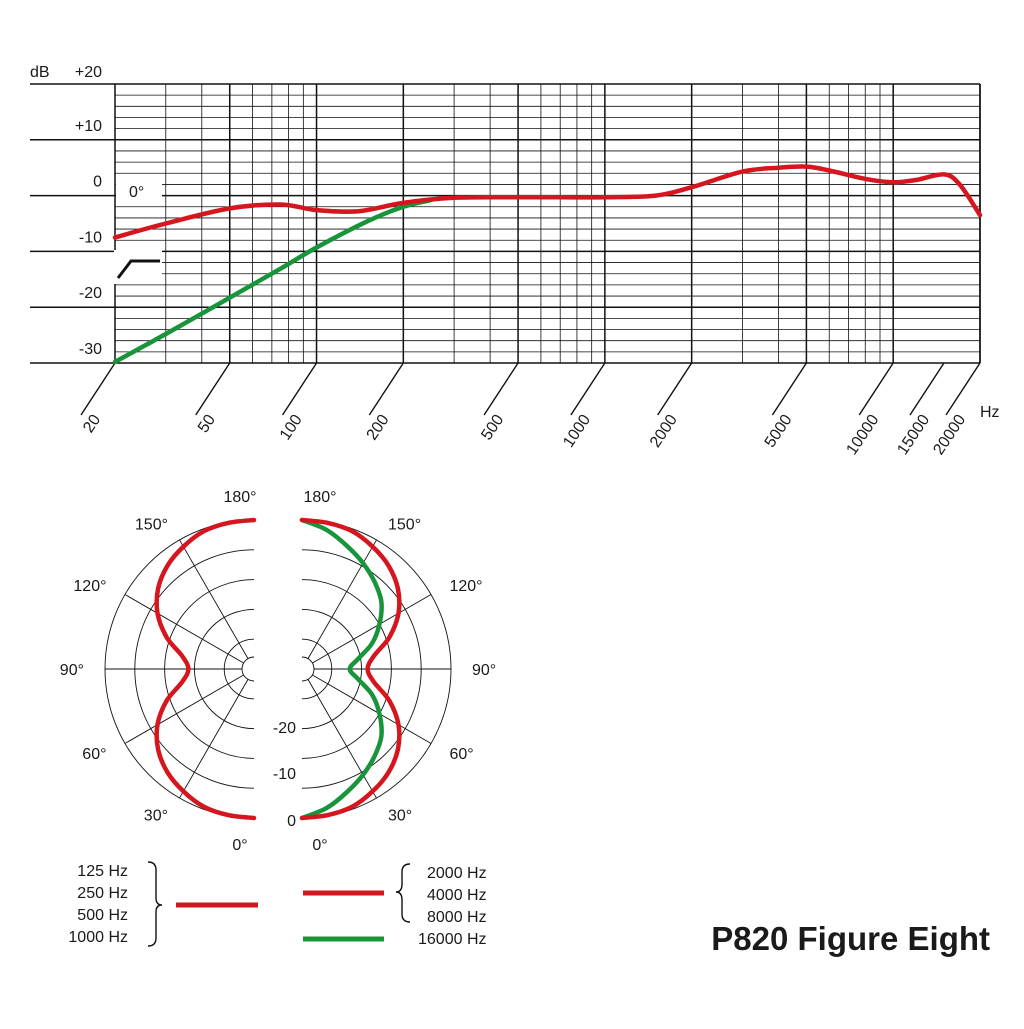 The width and height of the screenshot is (1024, 1029). Describe the element at coordinates (98, 937) in the screenshot. I see `legend-left-label-3: 1000 Hz` at that location.